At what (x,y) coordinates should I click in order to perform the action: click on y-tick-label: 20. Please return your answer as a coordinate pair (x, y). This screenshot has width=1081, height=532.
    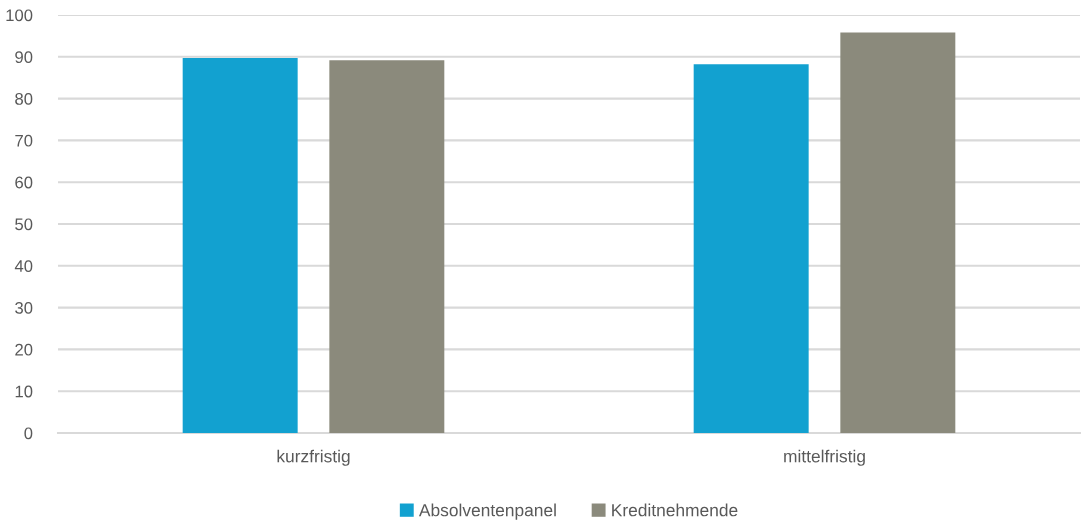
    Looking at the image, I should click on (24, 349).